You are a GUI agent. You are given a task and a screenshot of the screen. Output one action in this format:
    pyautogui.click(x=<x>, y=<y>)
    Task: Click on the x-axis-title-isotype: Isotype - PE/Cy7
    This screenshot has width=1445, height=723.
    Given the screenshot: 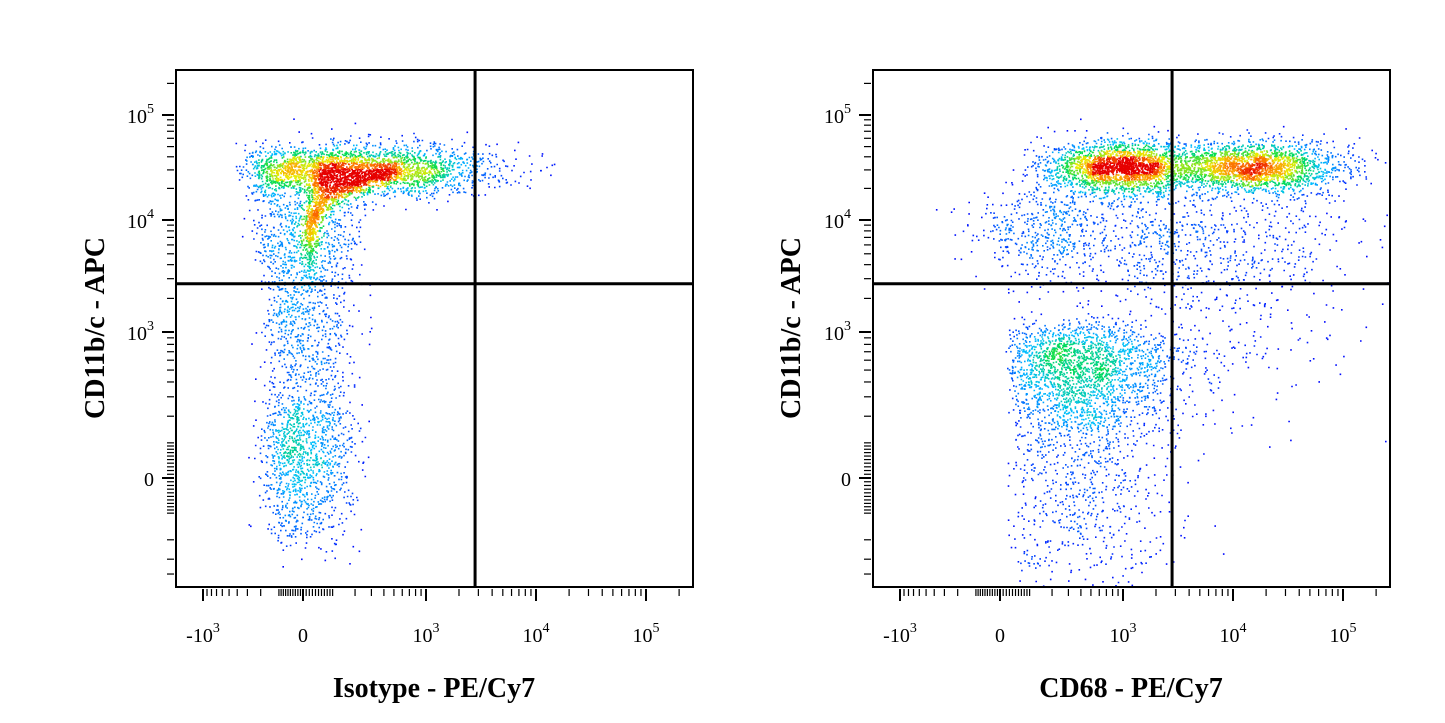 What is the action you would take?
    pyautogui.click(x=434, y=688)
    